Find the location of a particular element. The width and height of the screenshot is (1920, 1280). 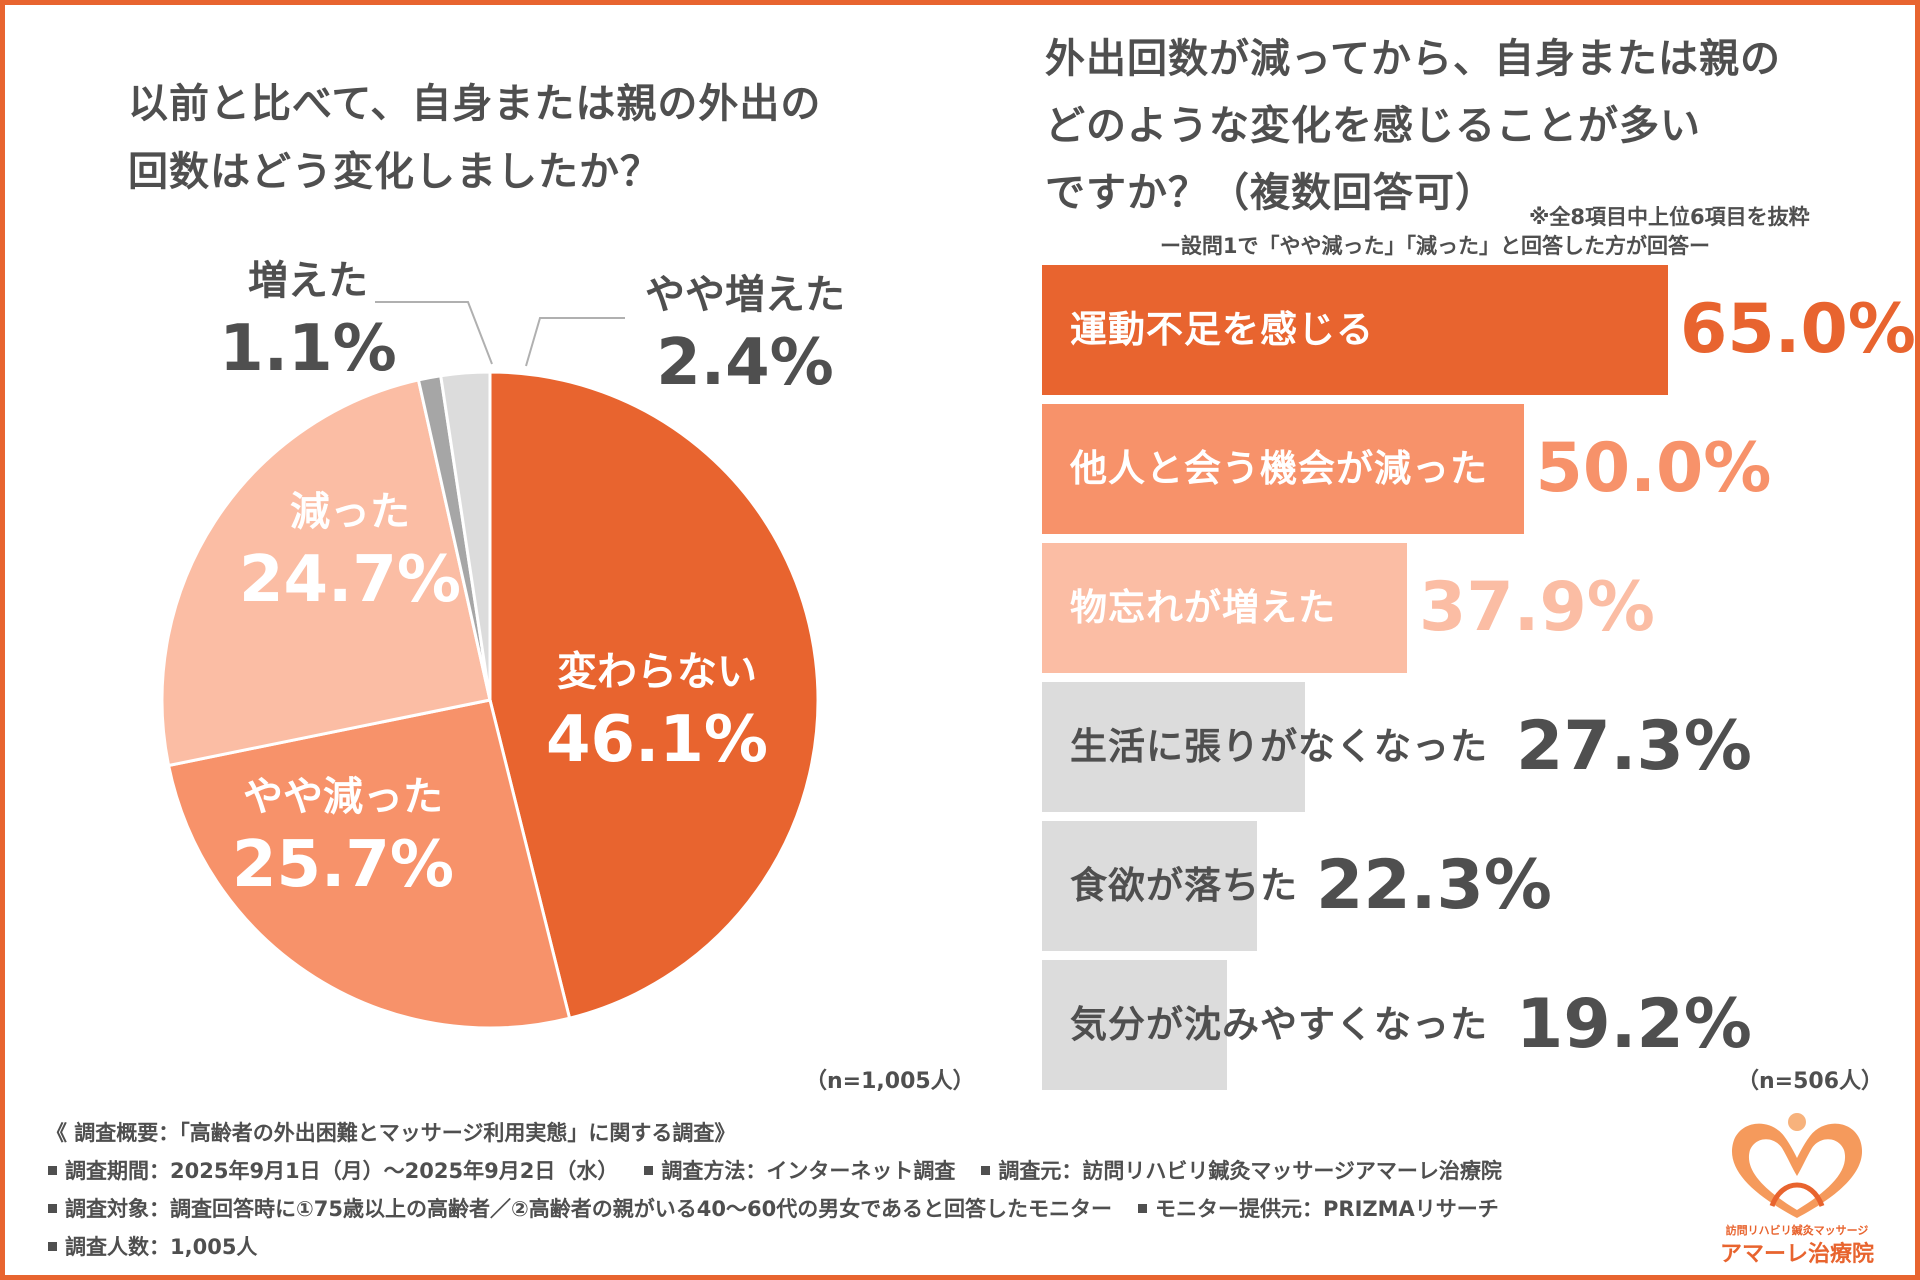

bar-value-2: 50.0% is located at coordinates (1653, 468).